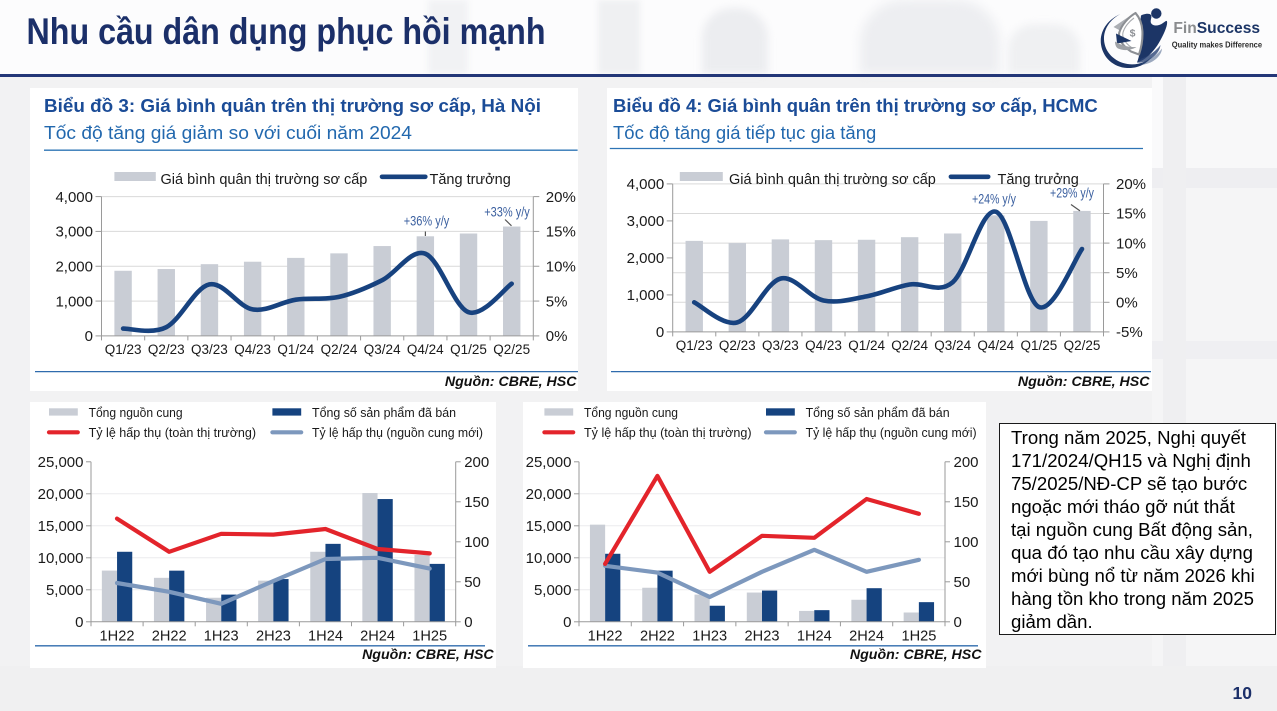 The width and height of the screenshot is (1277, 711). I want to click on svg-text: +36% y/y, so click(427, 221).